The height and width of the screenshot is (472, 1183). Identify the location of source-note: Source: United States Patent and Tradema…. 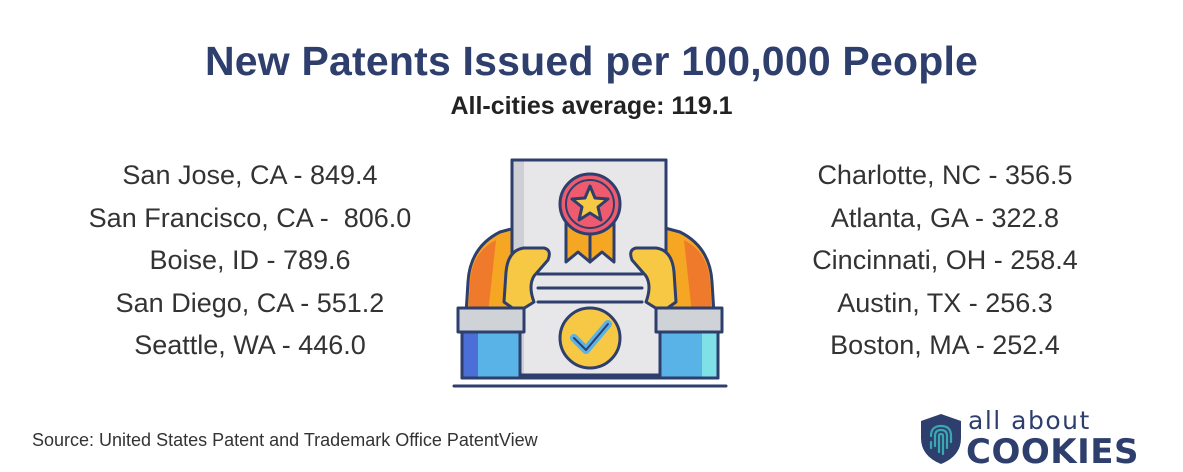
(285, 440).